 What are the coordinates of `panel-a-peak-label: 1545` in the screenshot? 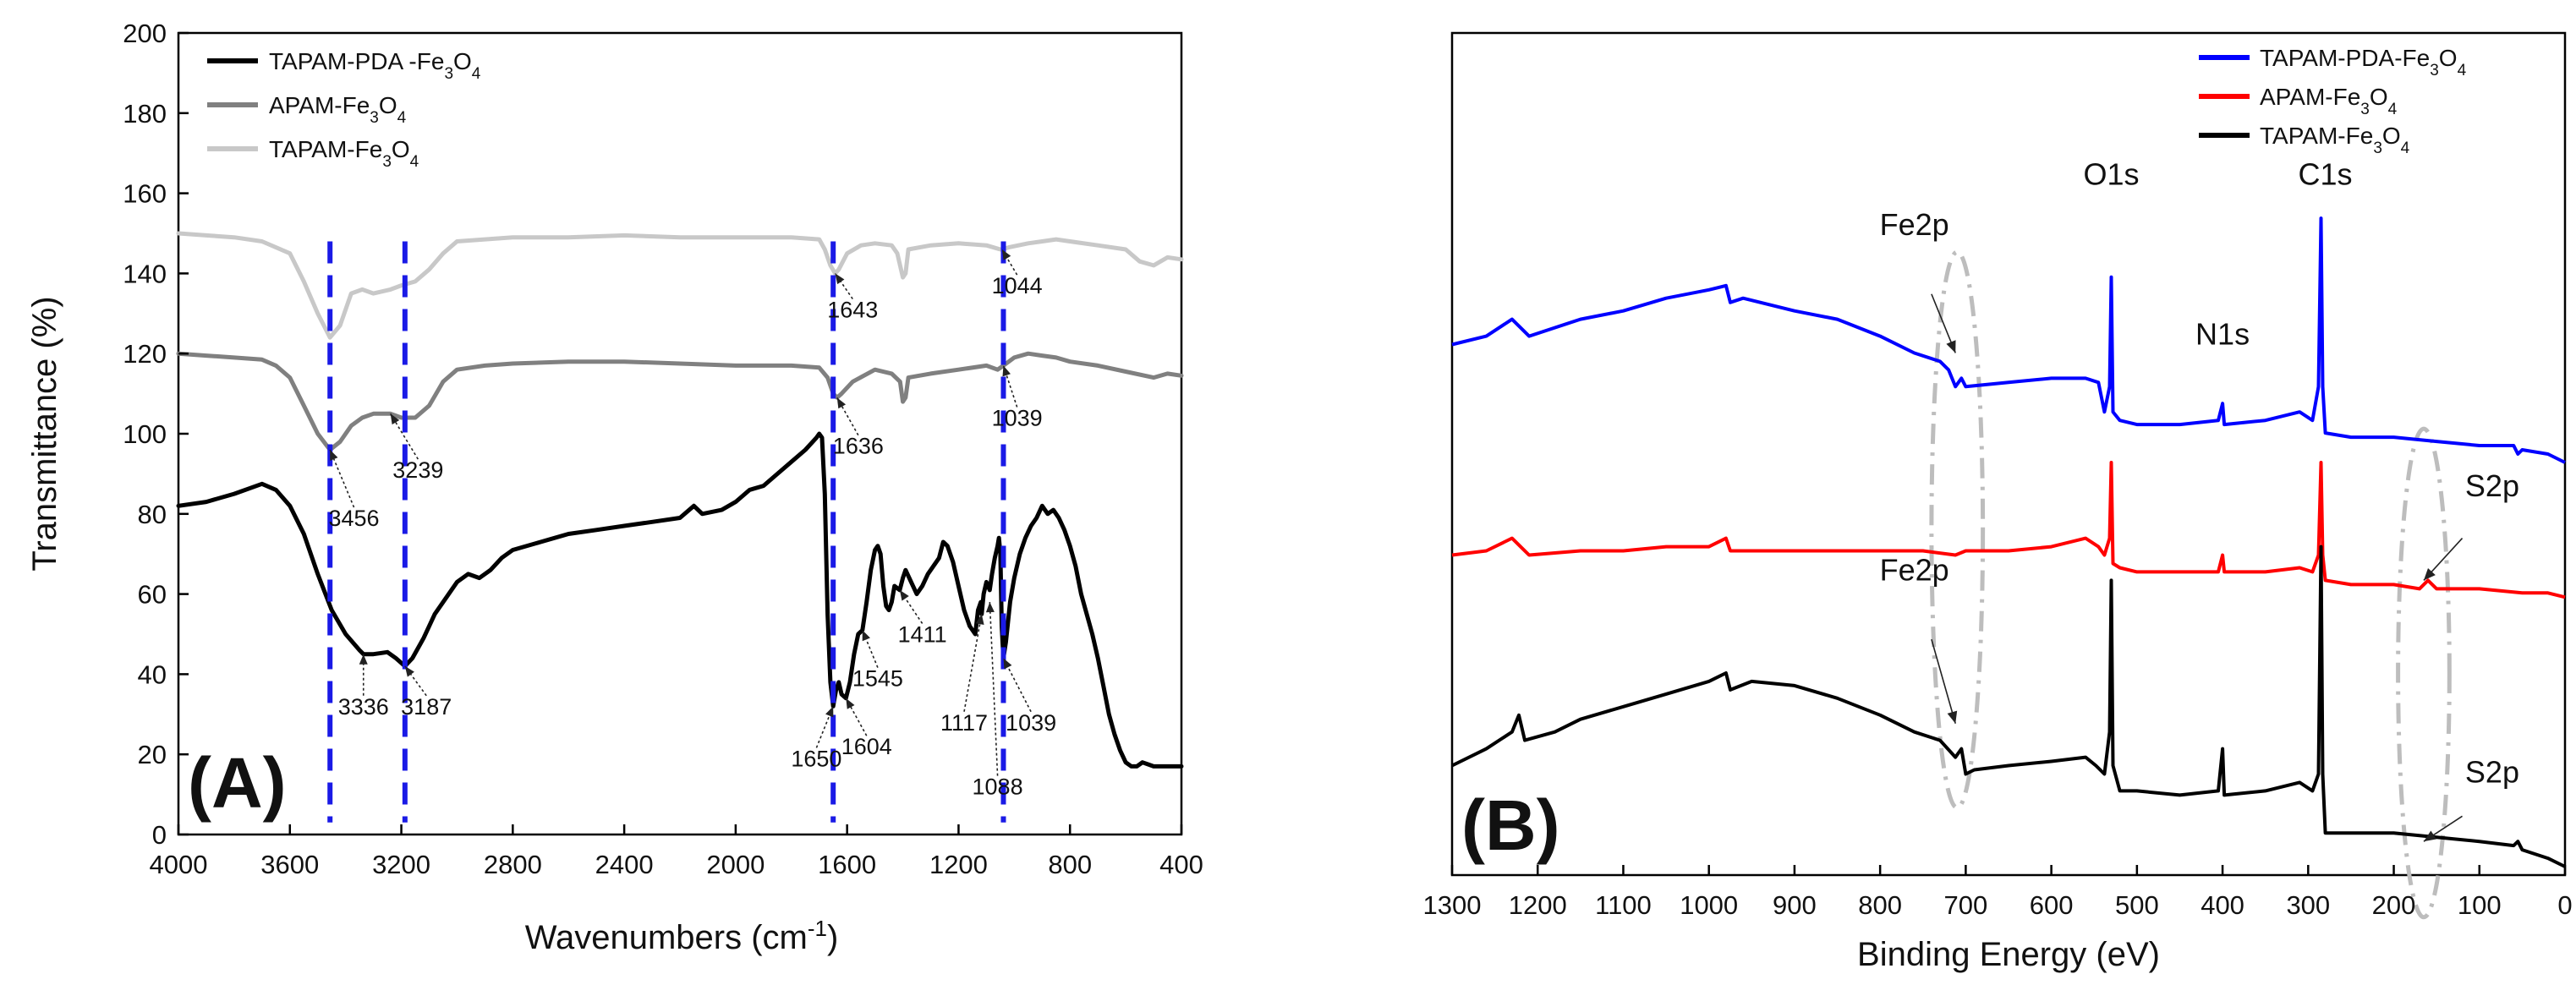 It's located at (877, 679).